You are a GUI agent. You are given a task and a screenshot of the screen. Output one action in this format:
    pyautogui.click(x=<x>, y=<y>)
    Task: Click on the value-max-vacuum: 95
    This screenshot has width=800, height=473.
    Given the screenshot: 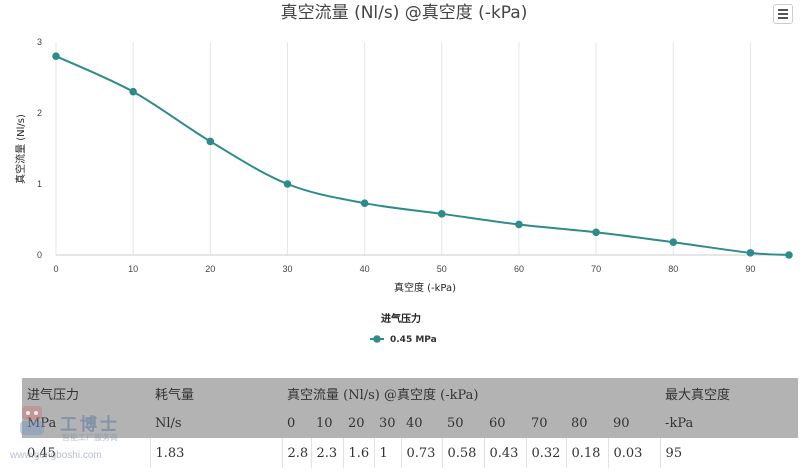 What is the action you would take?
    pyautogui.click(x=729, y=453)
    